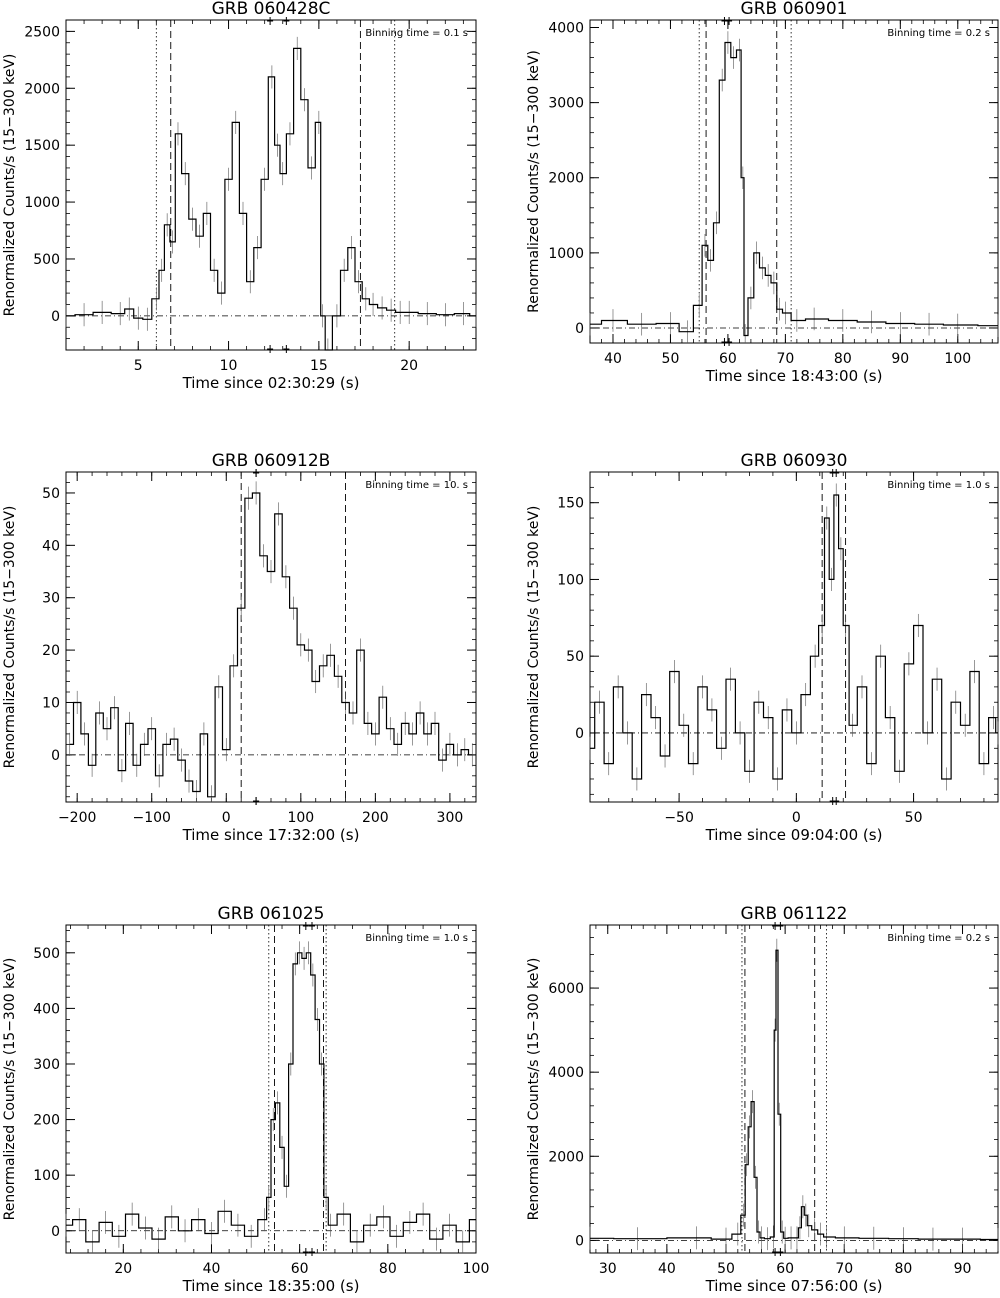 The width and height of the screenshot is (1000, 1298). I want to click on chart-title: GRB 060901, so click(794, 9).